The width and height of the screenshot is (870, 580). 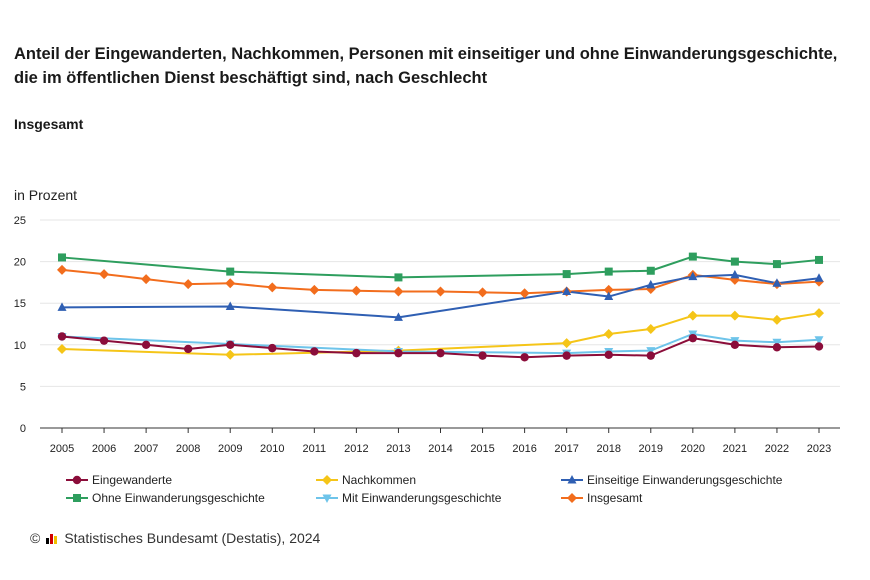 I want to click on legend-label: Einseitige Einwanderungsgeschichte, so click(x=685, y=480).